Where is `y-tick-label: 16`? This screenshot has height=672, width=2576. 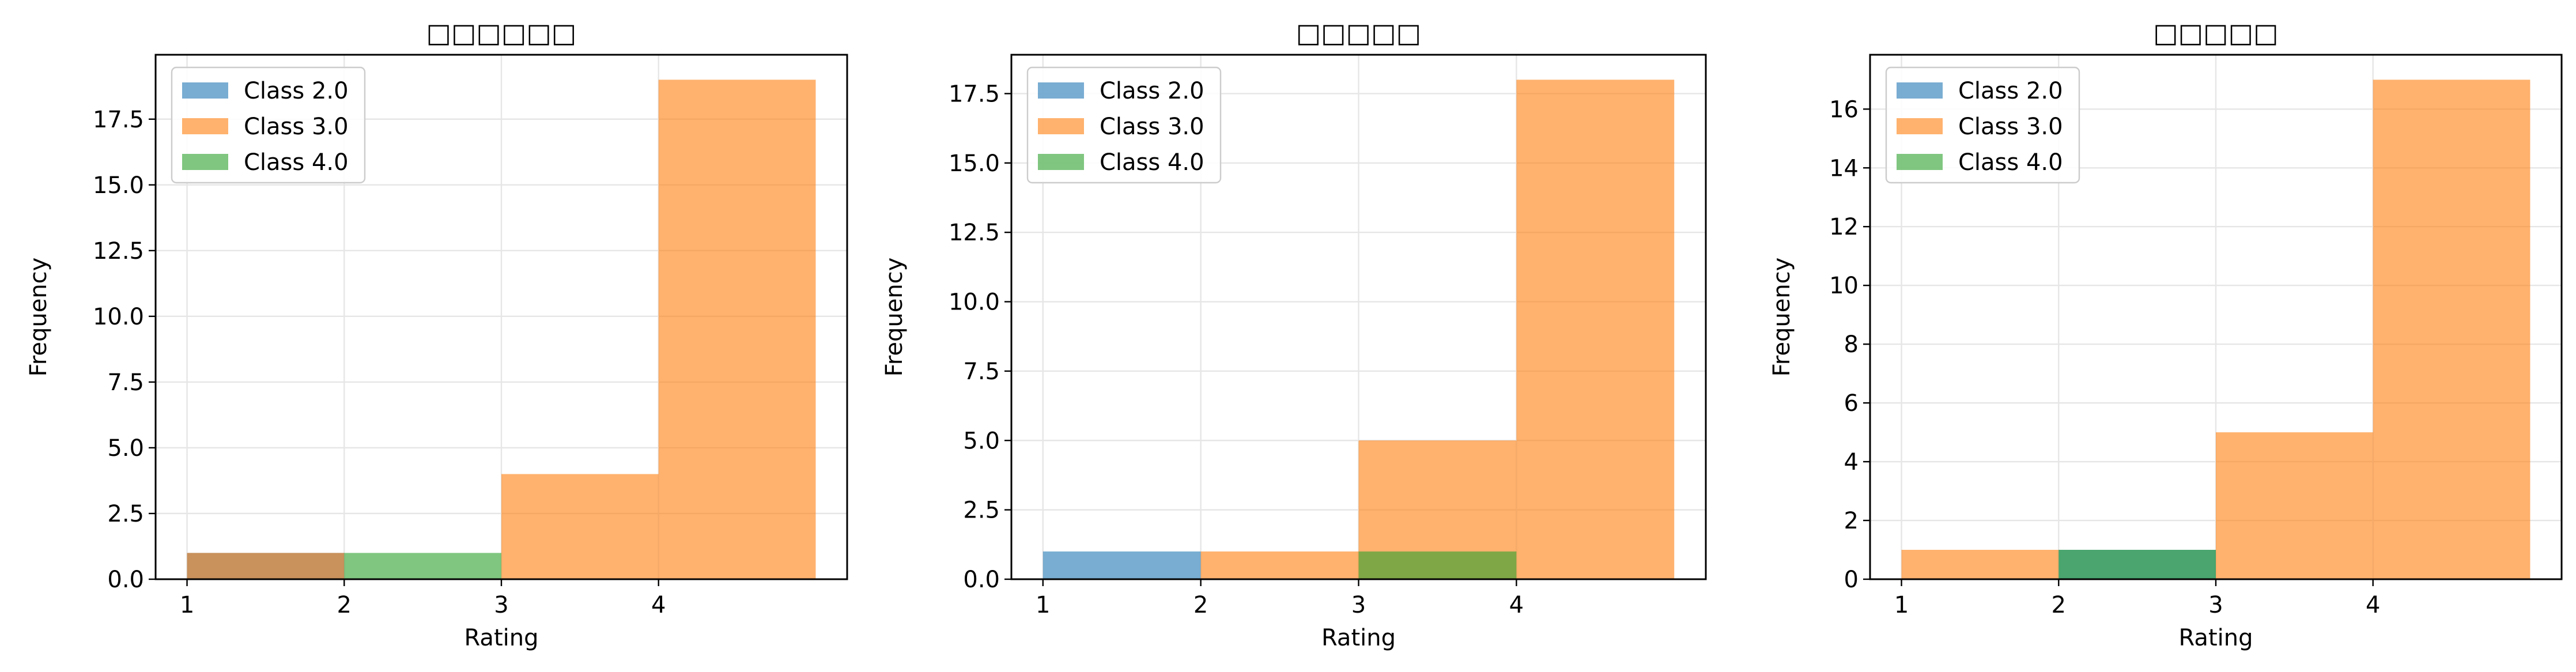
y-tick-label: 16 is located at coordinates (1844, 110).